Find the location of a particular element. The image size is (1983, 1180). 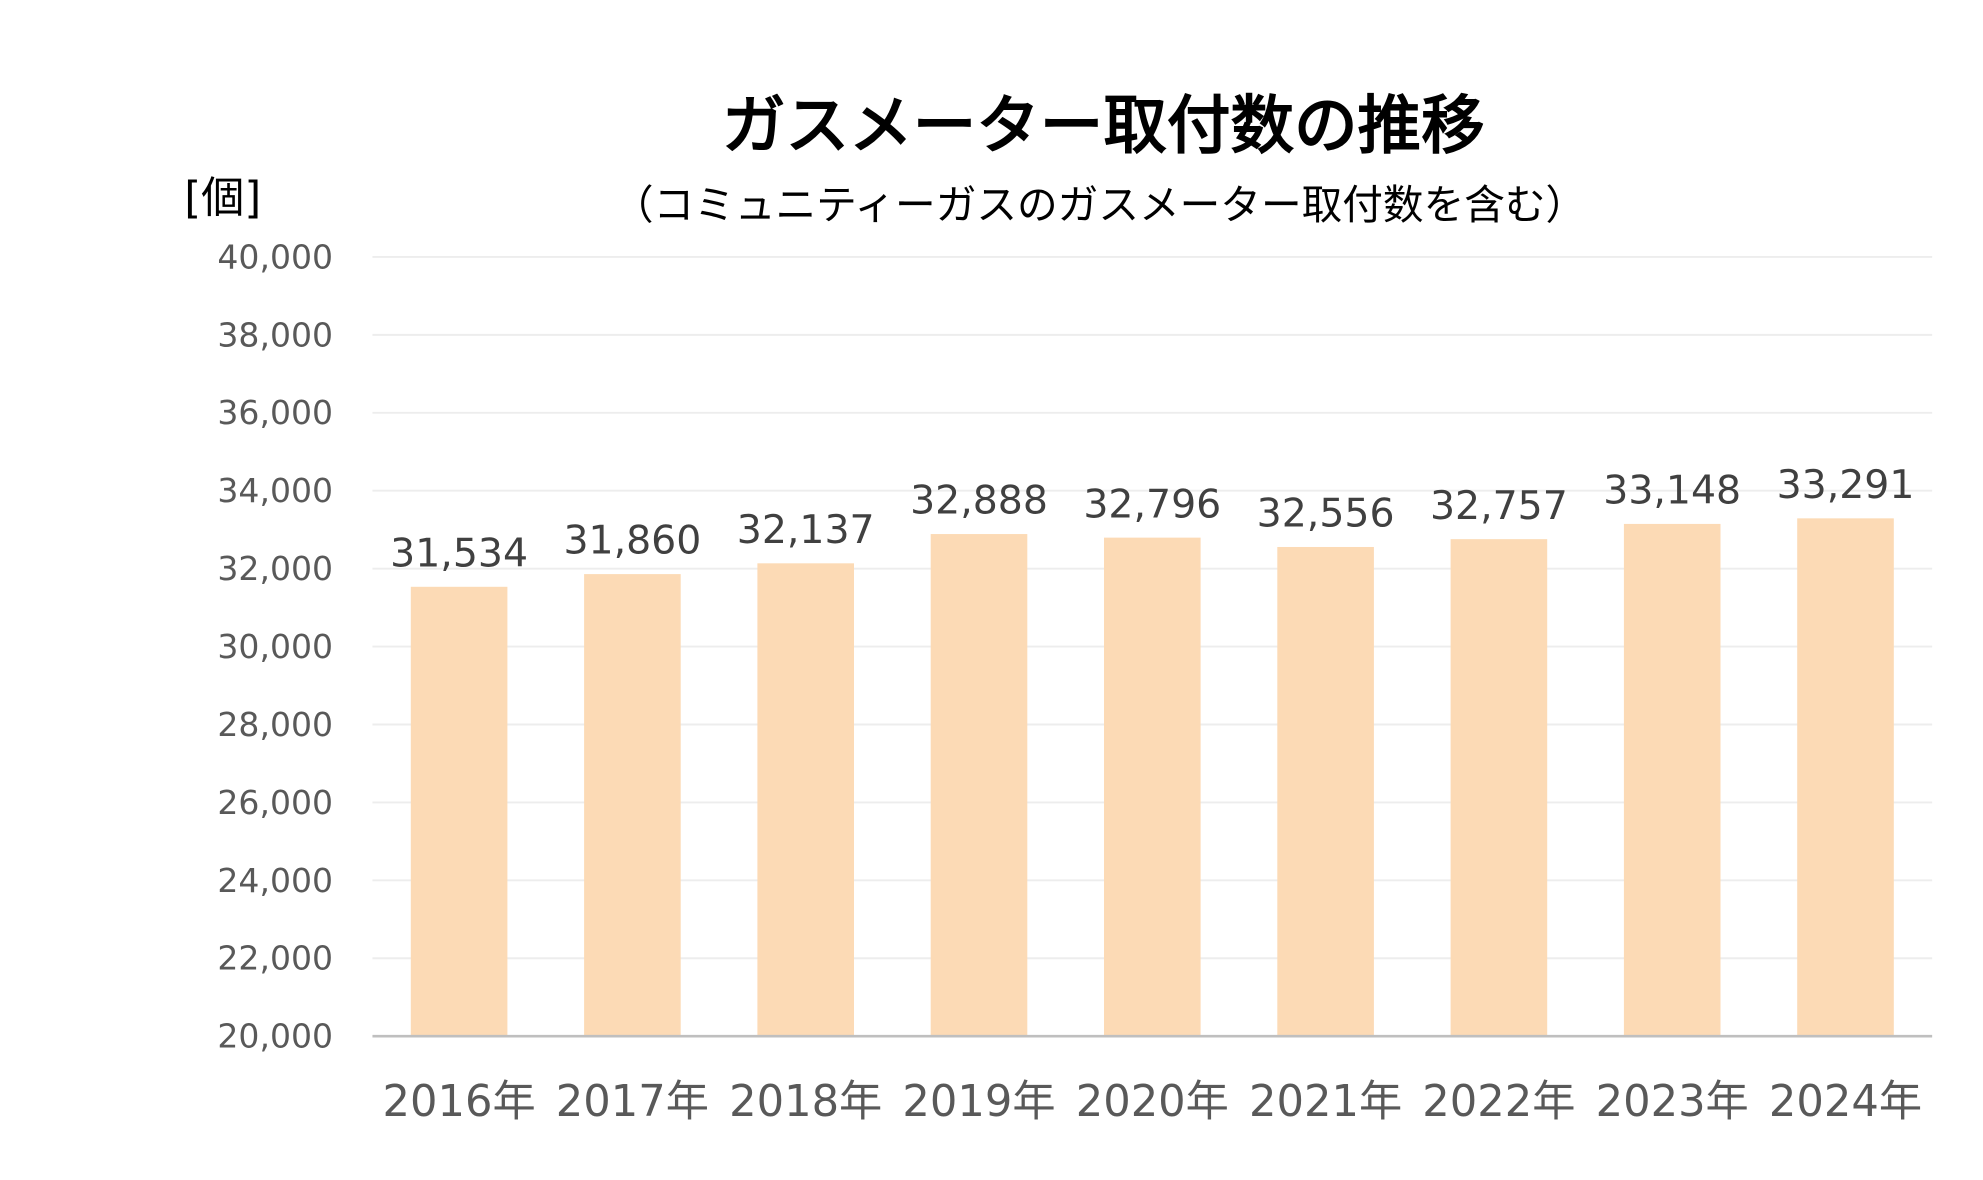

data-label: 33,291 is located at coordinates (1846, 485).